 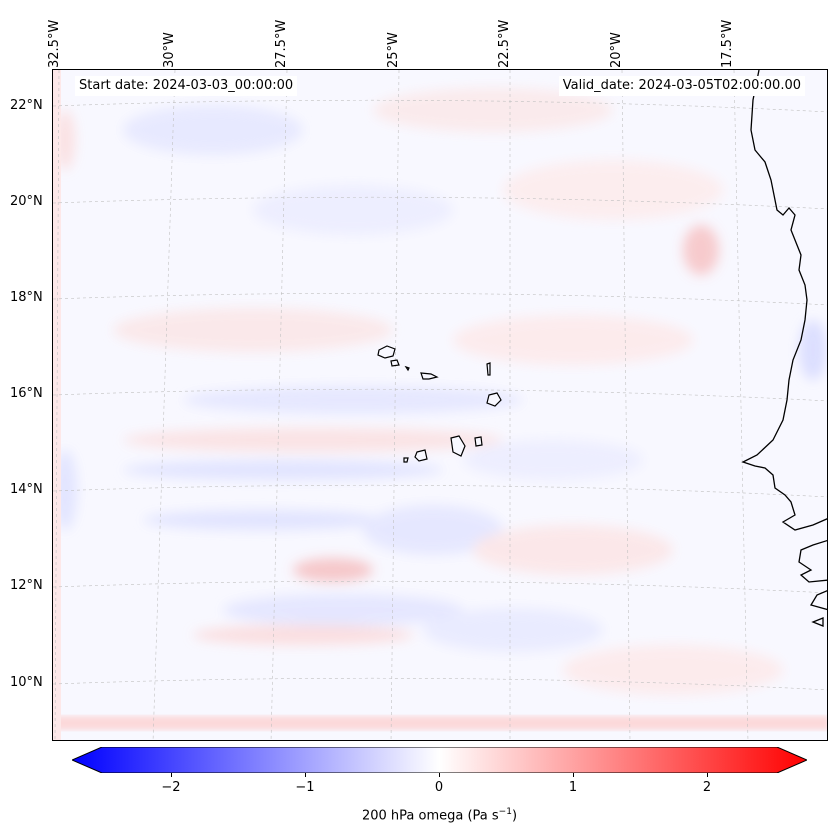 I want to click on lat-label: 20°N, so click(x=26, y=201).